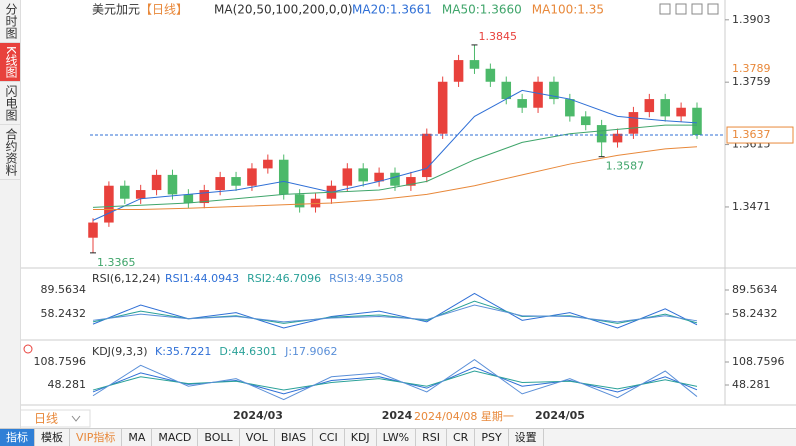 The image size is (796, 446). Describe the element at coordinates (76, 418) in the screenshot. I see `dropdown-icon` at that location.